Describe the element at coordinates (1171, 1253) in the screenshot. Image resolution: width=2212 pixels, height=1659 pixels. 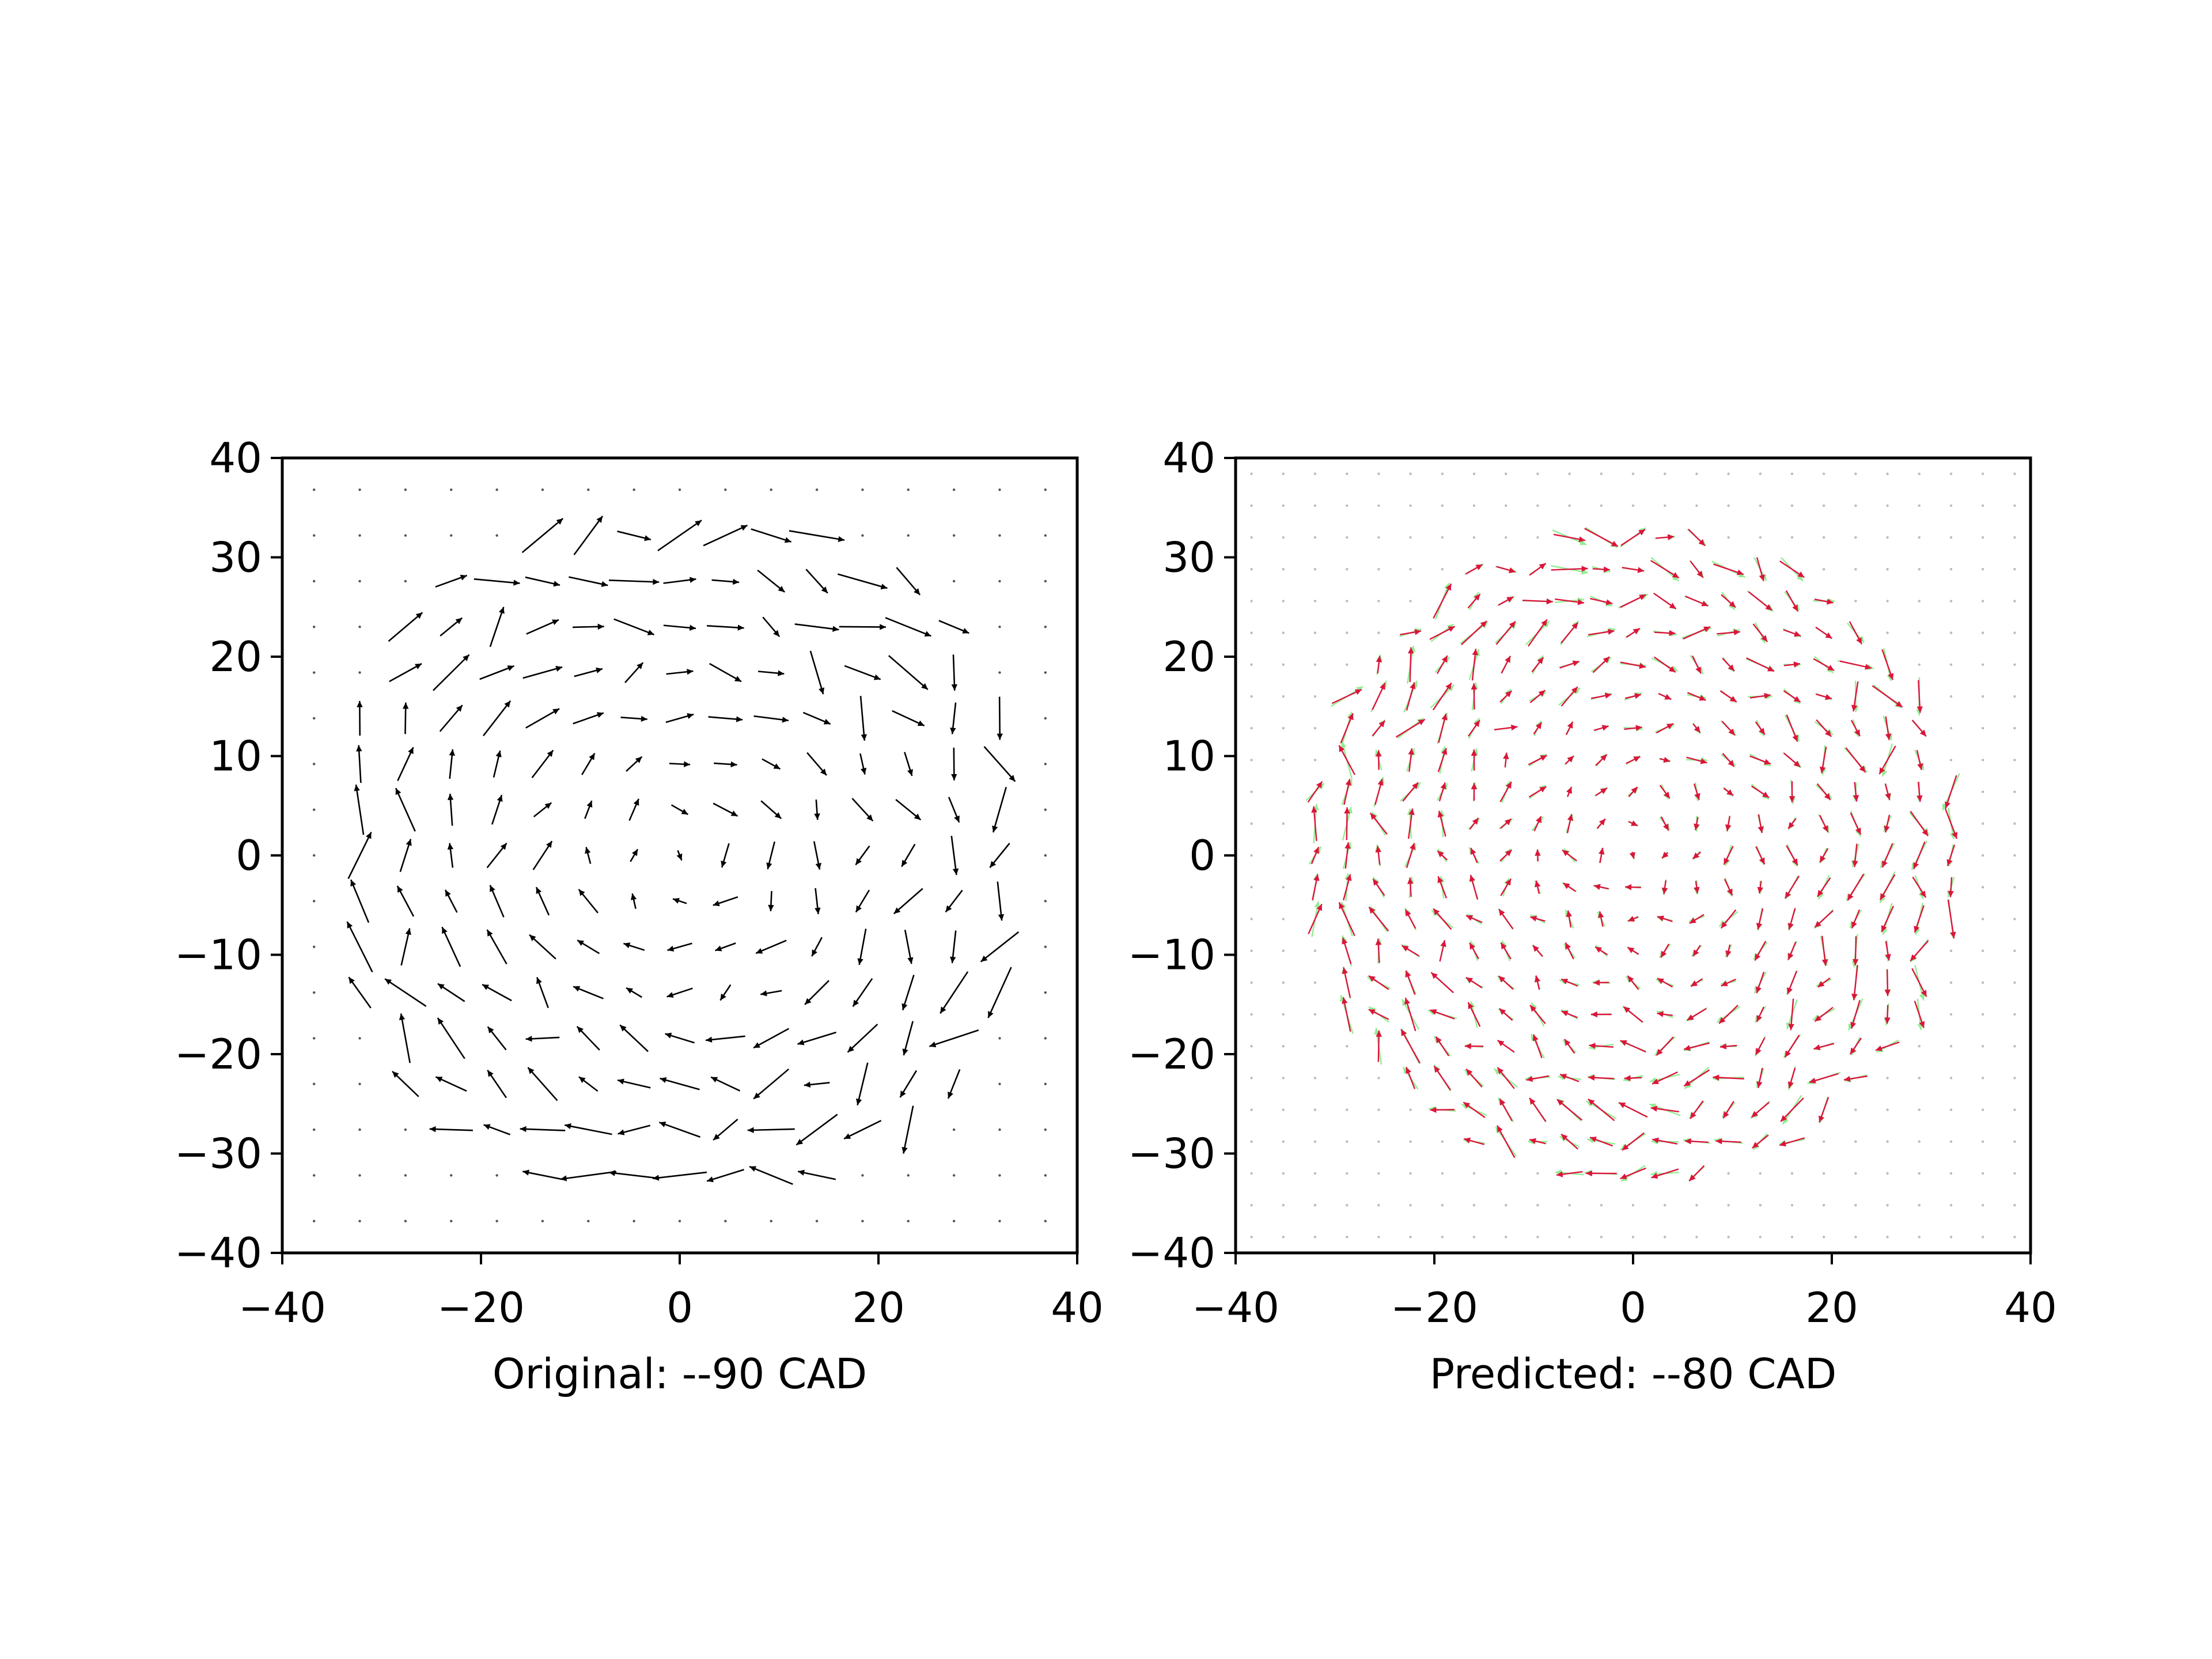
I see `y-tick-label: −40` at that location.